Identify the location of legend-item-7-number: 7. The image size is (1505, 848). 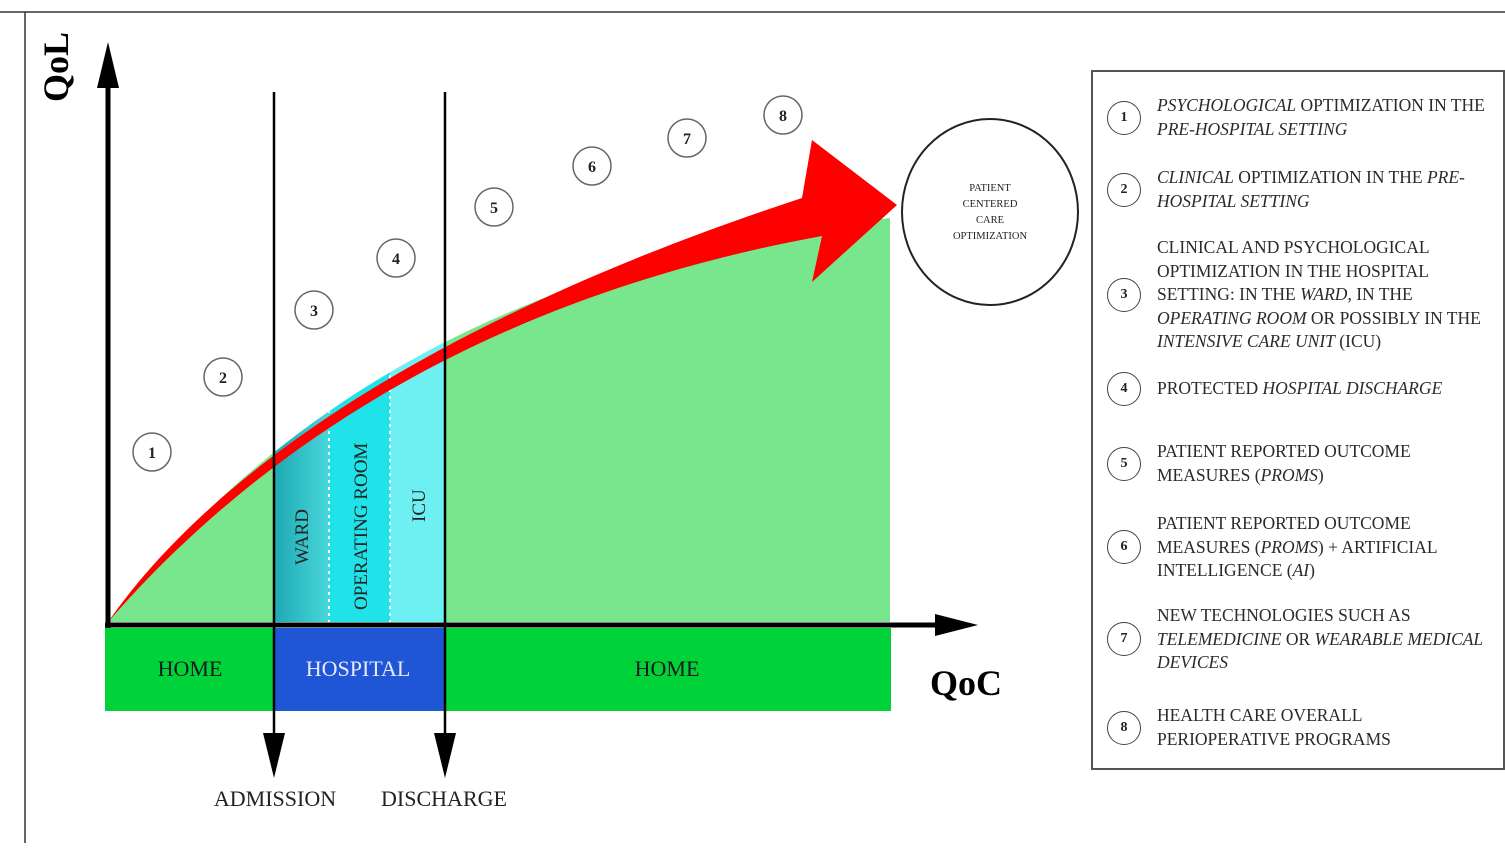
(1124, 639).